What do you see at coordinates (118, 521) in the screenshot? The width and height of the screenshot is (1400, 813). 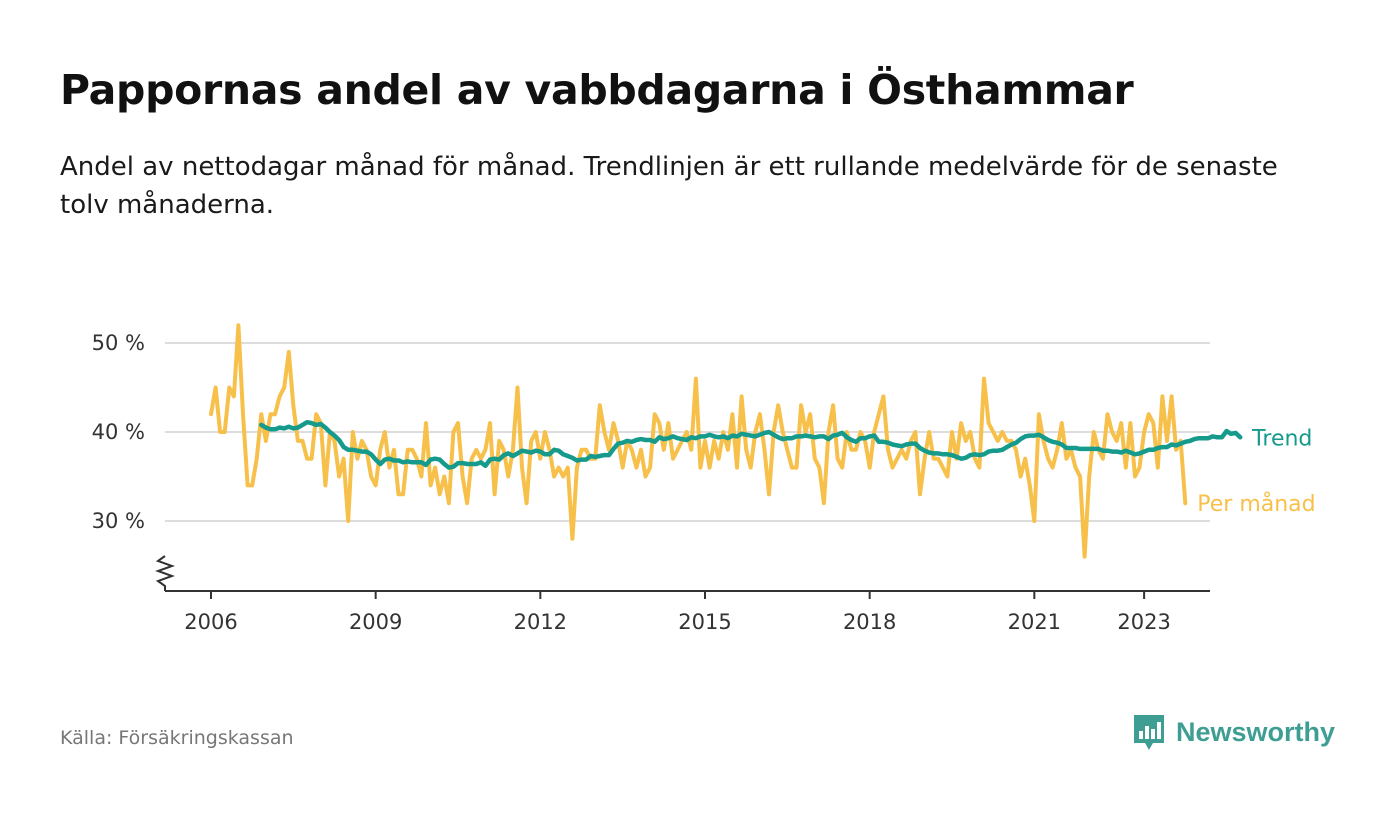 I see `y-tick-label: 30 %` at bounding box center [118, 521].